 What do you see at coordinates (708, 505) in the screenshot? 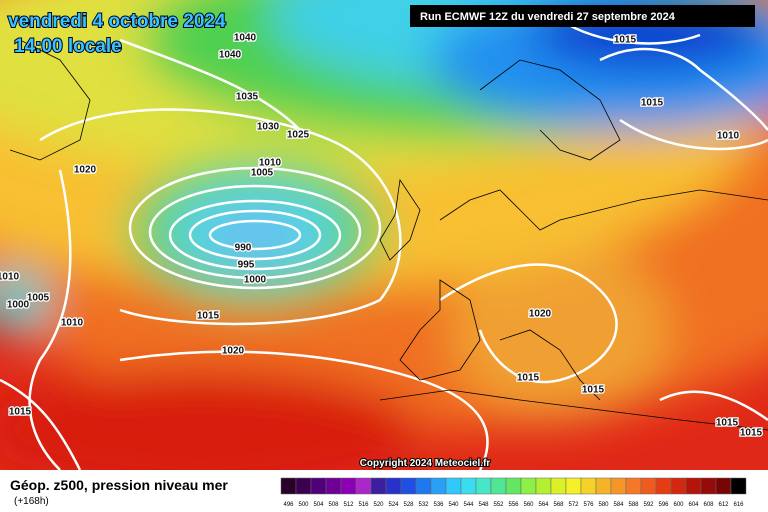
I see `scale-label: 608` at bounding box center [708, 505].